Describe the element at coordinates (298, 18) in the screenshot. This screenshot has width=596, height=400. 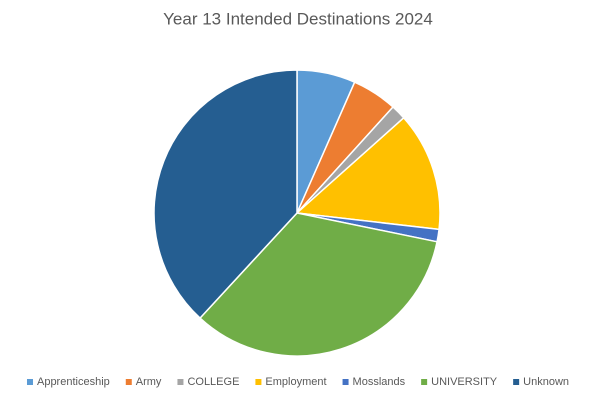
I see `chart-title: Year 13 Intended Destinations 2024` at that location.